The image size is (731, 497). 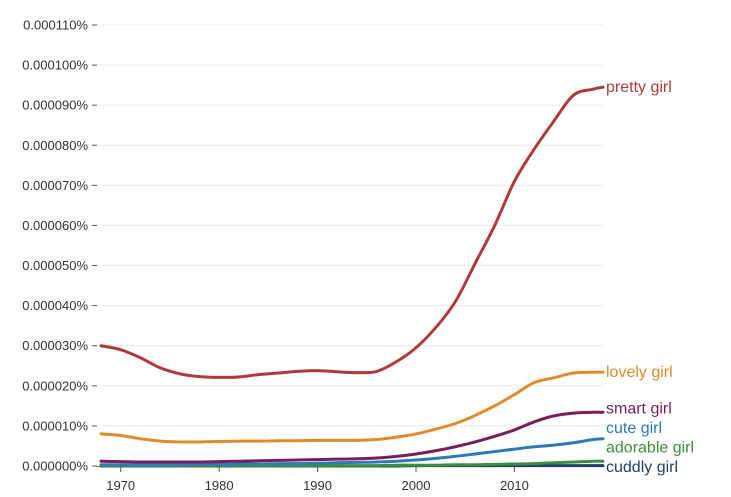 What do you see at coordinates (55, 105) in the screenshot?
I see `y-tick-label: 0.000090%` at bounding box center [55, 105].